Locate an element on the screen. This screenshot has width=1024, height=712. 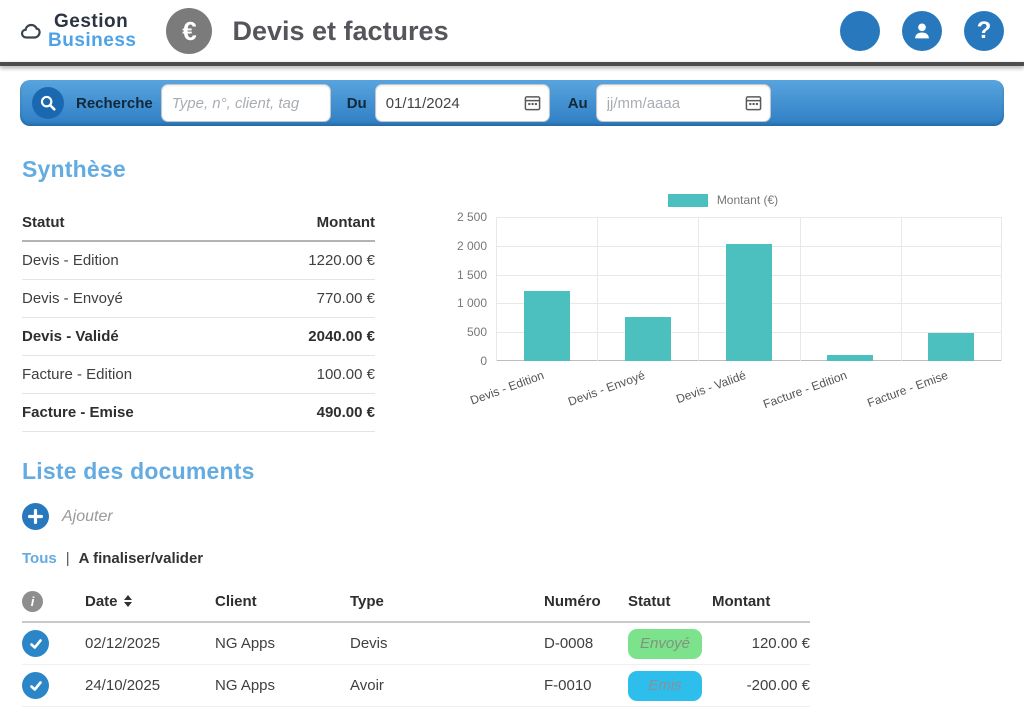
legend-label: Montant (€) is located at coordinates (747, 200).